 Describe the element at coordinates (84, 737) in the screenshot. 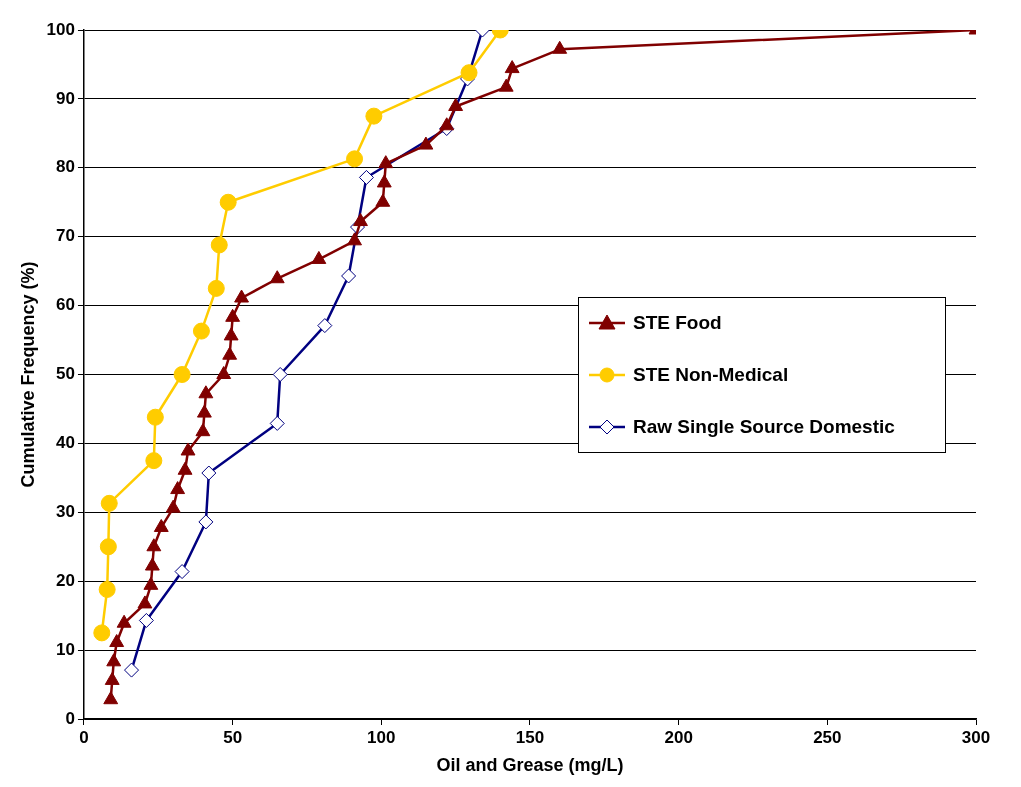

I see `x-tick-label: 0` at that location.